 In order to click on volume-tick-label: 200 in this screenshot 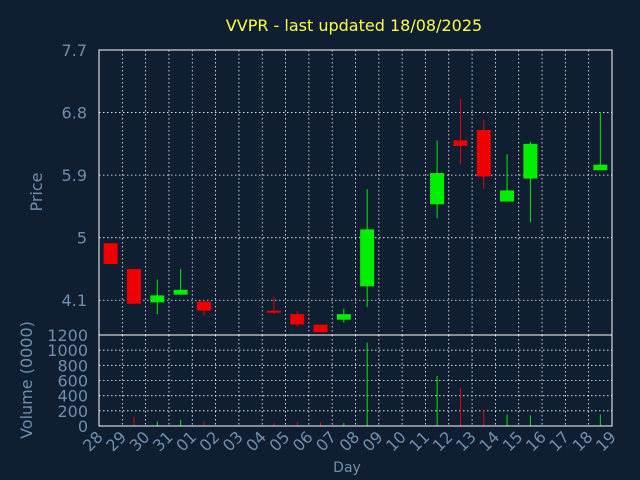, I will do `click(72, 411)`.